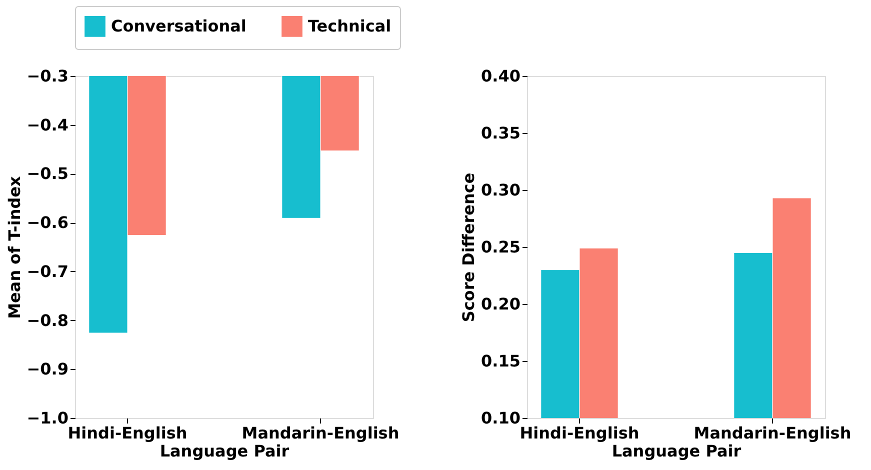 Image resolution: width=871 pixels, height=470 pixels. What do you see at coordinates (14, 247) in the screenshot?
I see `y-axis-title: Mean of T-index` at bounding box center [14, 247].